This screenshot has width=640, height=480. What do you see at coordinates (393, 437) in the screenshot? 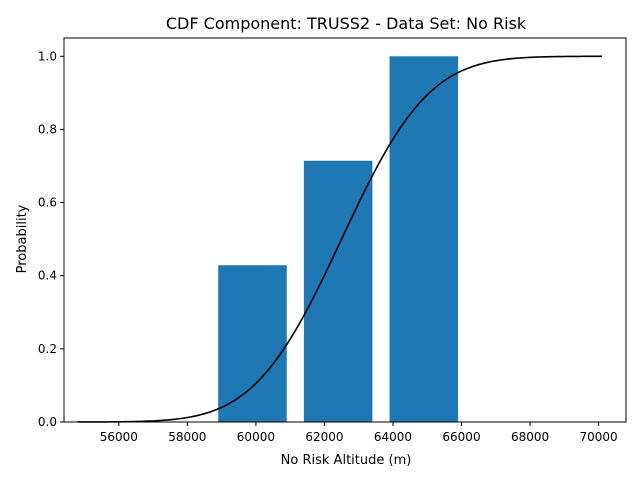
I see `x-tick-label-64000: 64000` at bounding box center [393, 437].